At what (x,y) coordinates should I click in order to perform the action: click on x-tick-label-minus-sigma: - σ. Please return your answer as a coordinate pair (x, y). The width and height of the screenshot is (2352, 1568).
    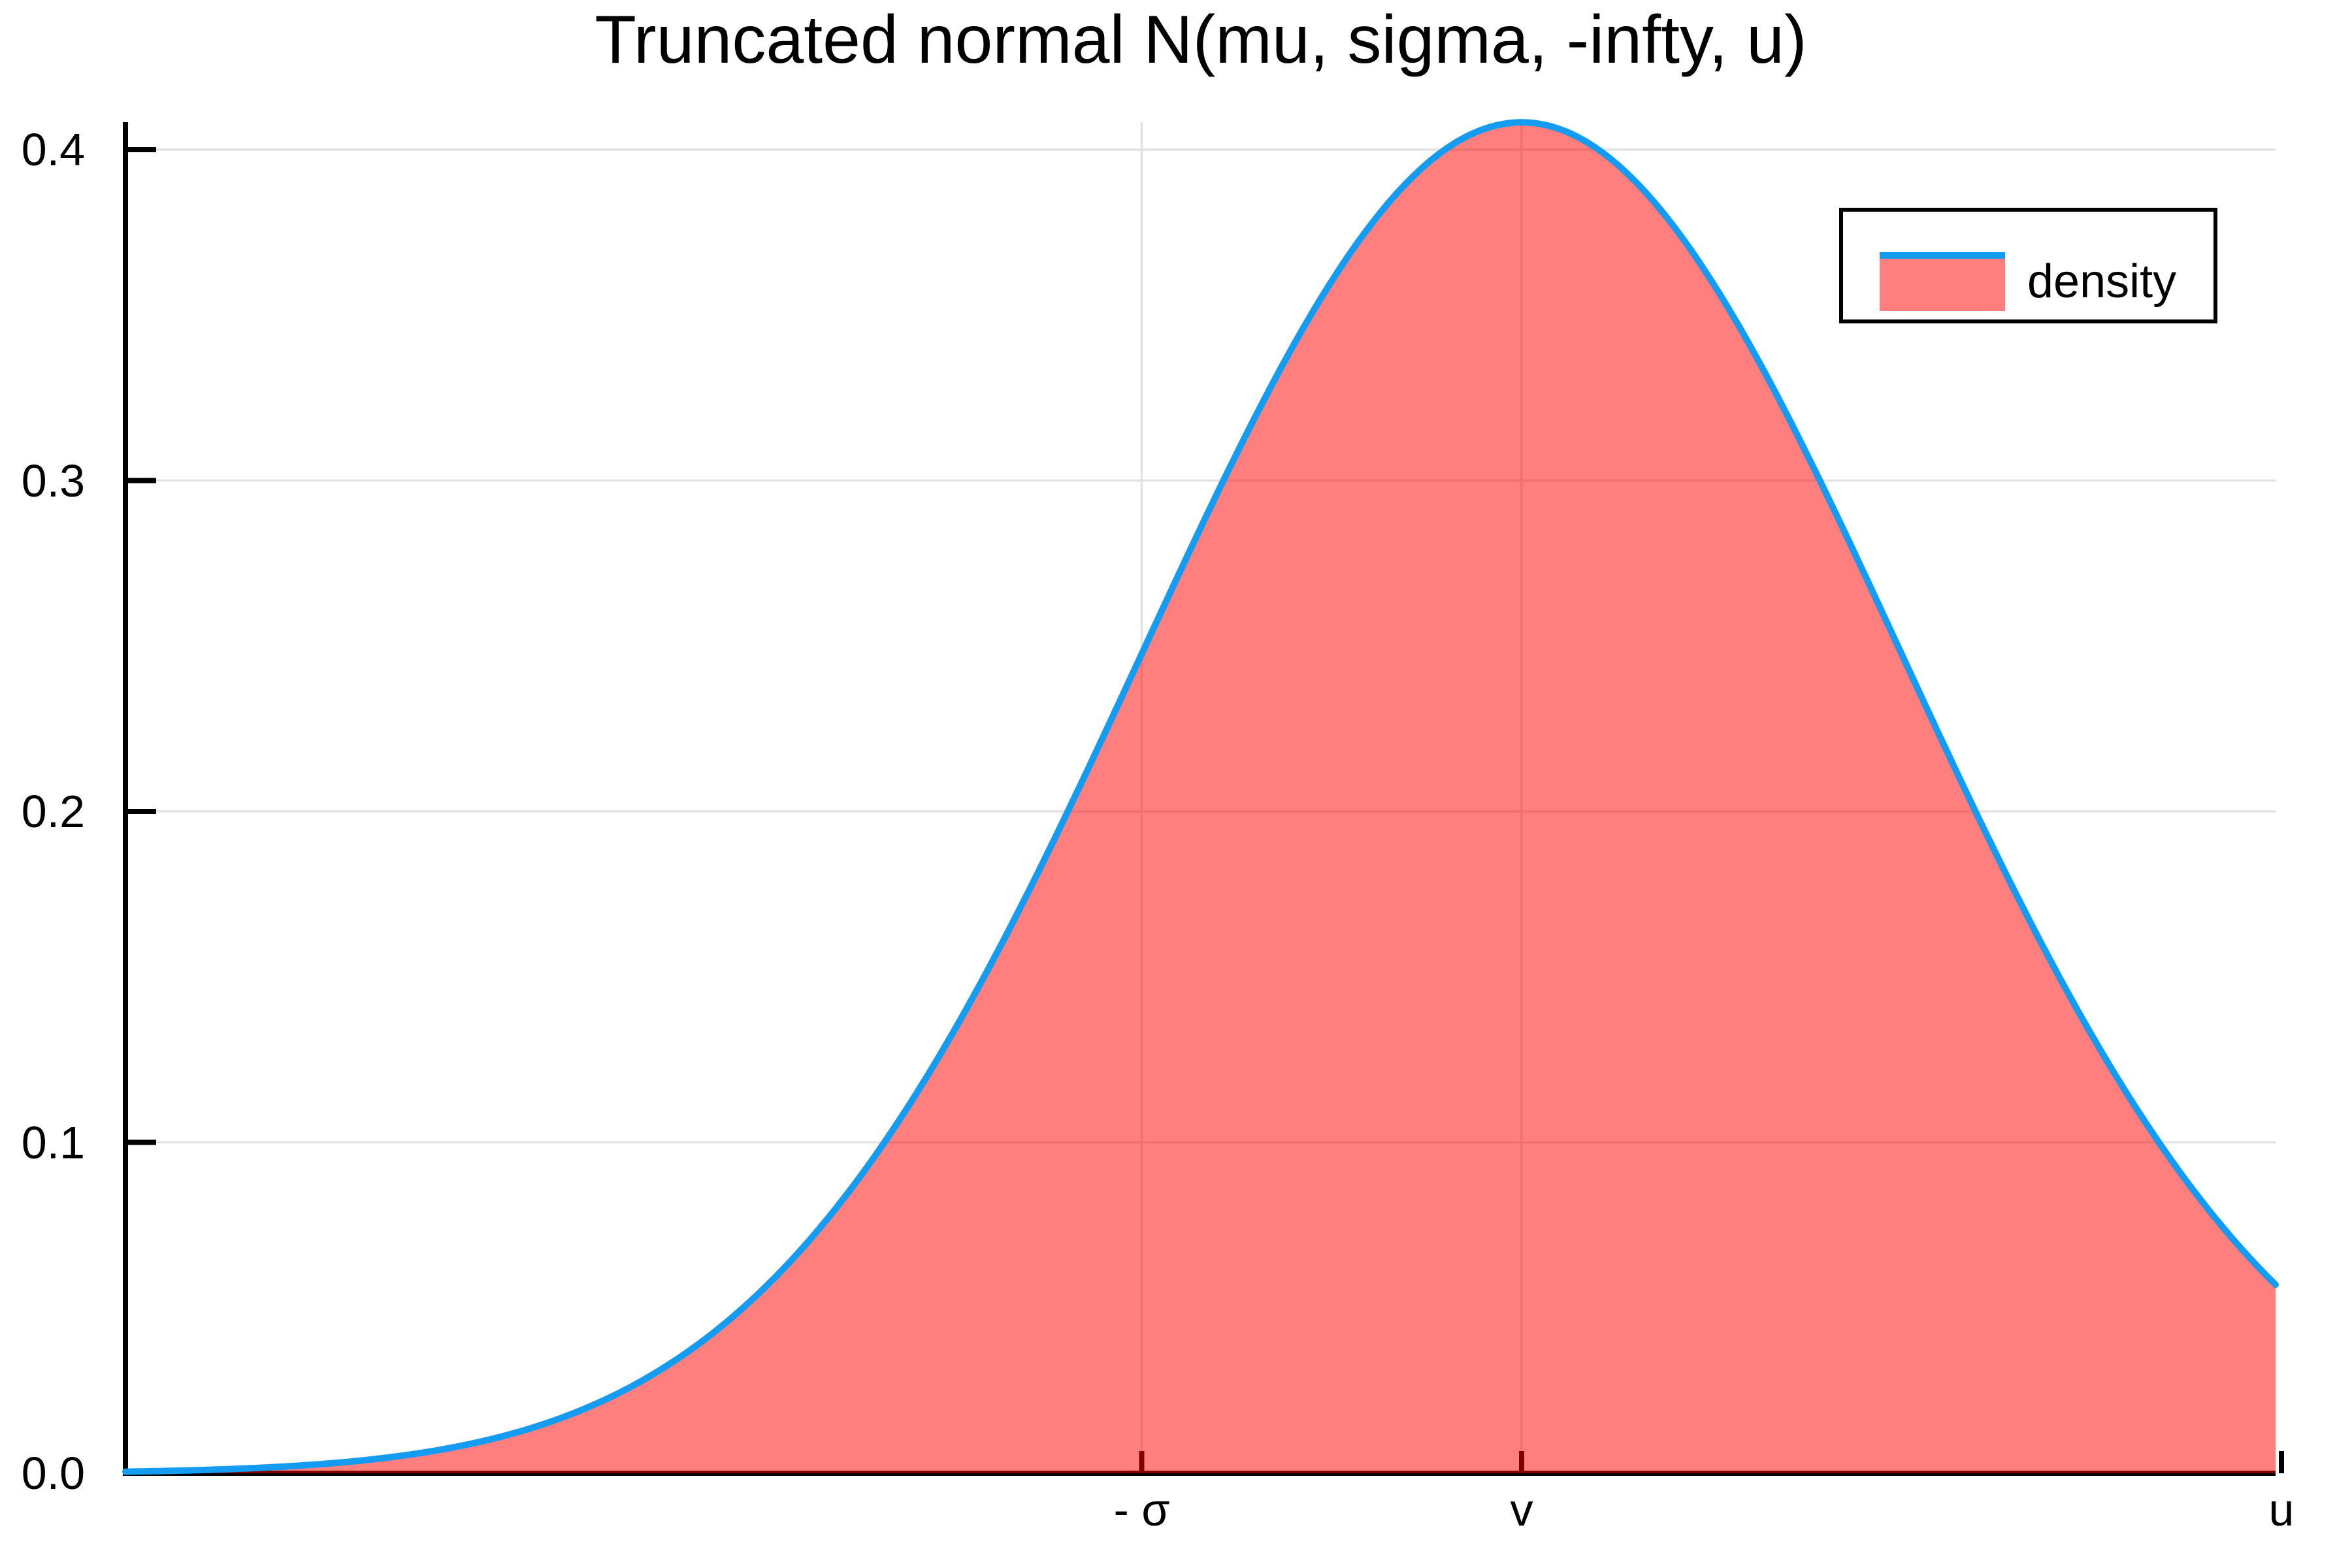
    Looking at the image, I should click on (1141, 1509).